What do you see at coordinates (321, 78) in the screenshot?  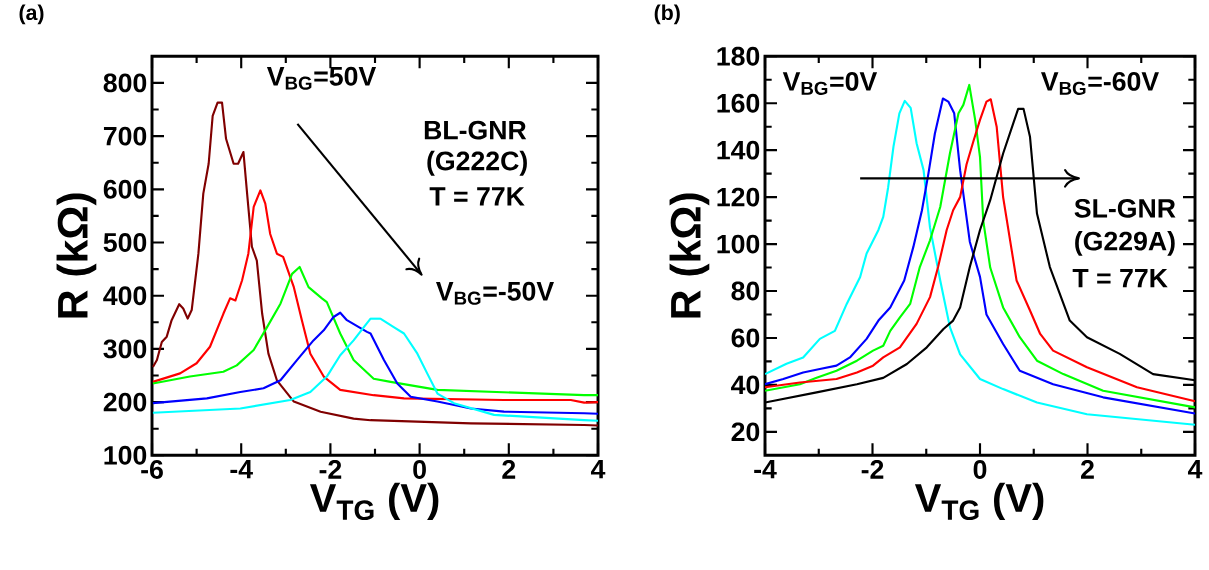 I see `annotation: V$_{BG}$=50V` at bounding box center [321, 78].